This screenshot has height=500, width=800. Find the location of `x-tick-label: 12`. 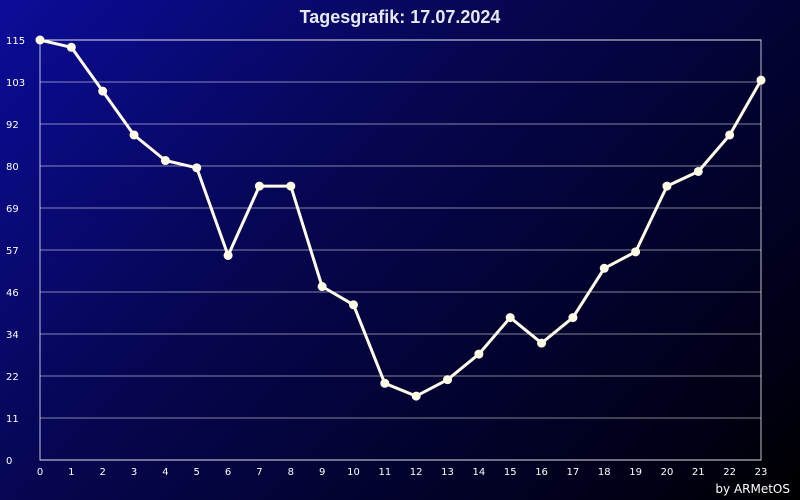

x-tick-label: 12 is located at coordinates (416, 472).